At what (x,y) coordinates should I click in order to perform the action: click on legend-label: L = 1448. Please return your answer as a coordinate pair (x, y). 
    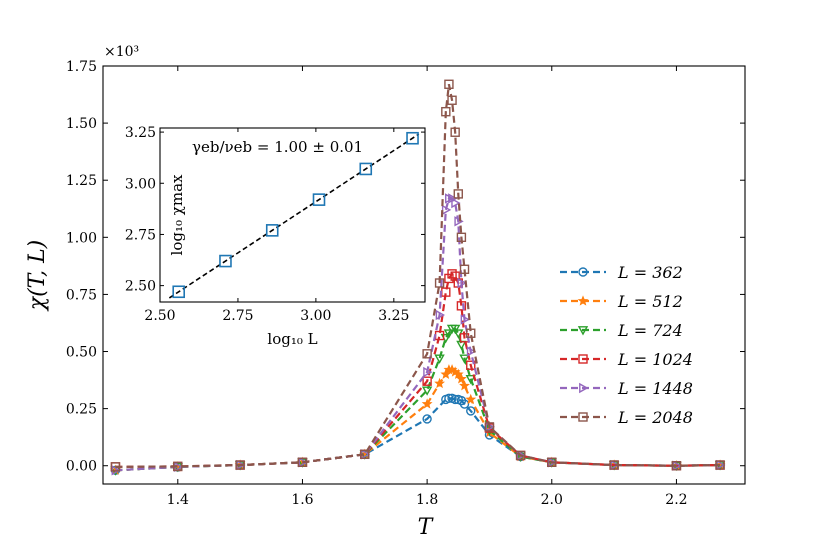
    Looking at the image, I should click on (655, 388).